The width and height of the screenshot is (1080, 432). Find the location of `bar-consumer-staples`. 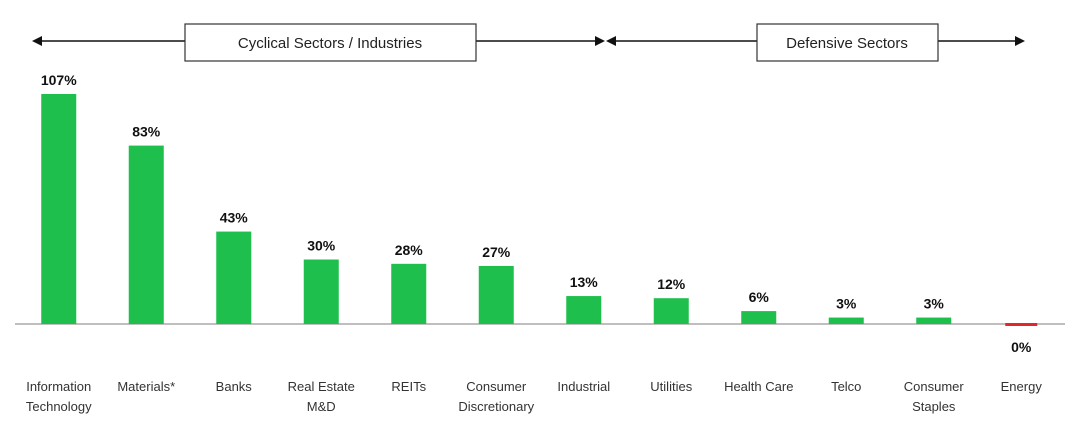

bar-consumer-staples is located at coordinates (934, 320).